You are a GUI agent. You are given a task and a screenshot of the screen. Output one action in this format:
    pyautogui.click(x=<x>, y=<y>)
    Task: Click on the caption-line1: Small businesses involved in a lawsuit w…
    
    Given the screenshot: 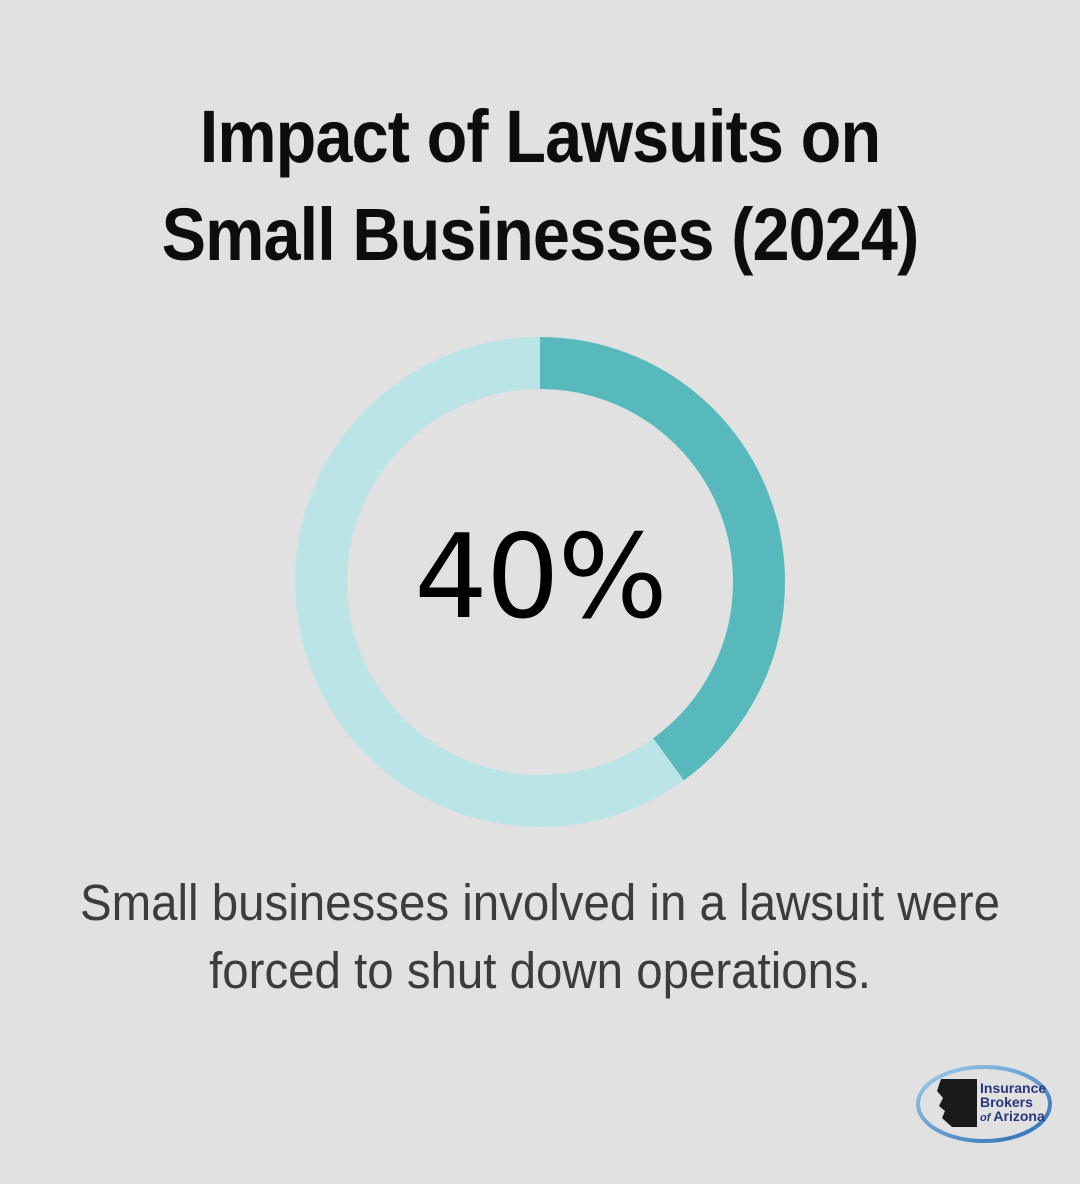 What is the action you would take?
    pyautogui.click(x=540, y=902)
    